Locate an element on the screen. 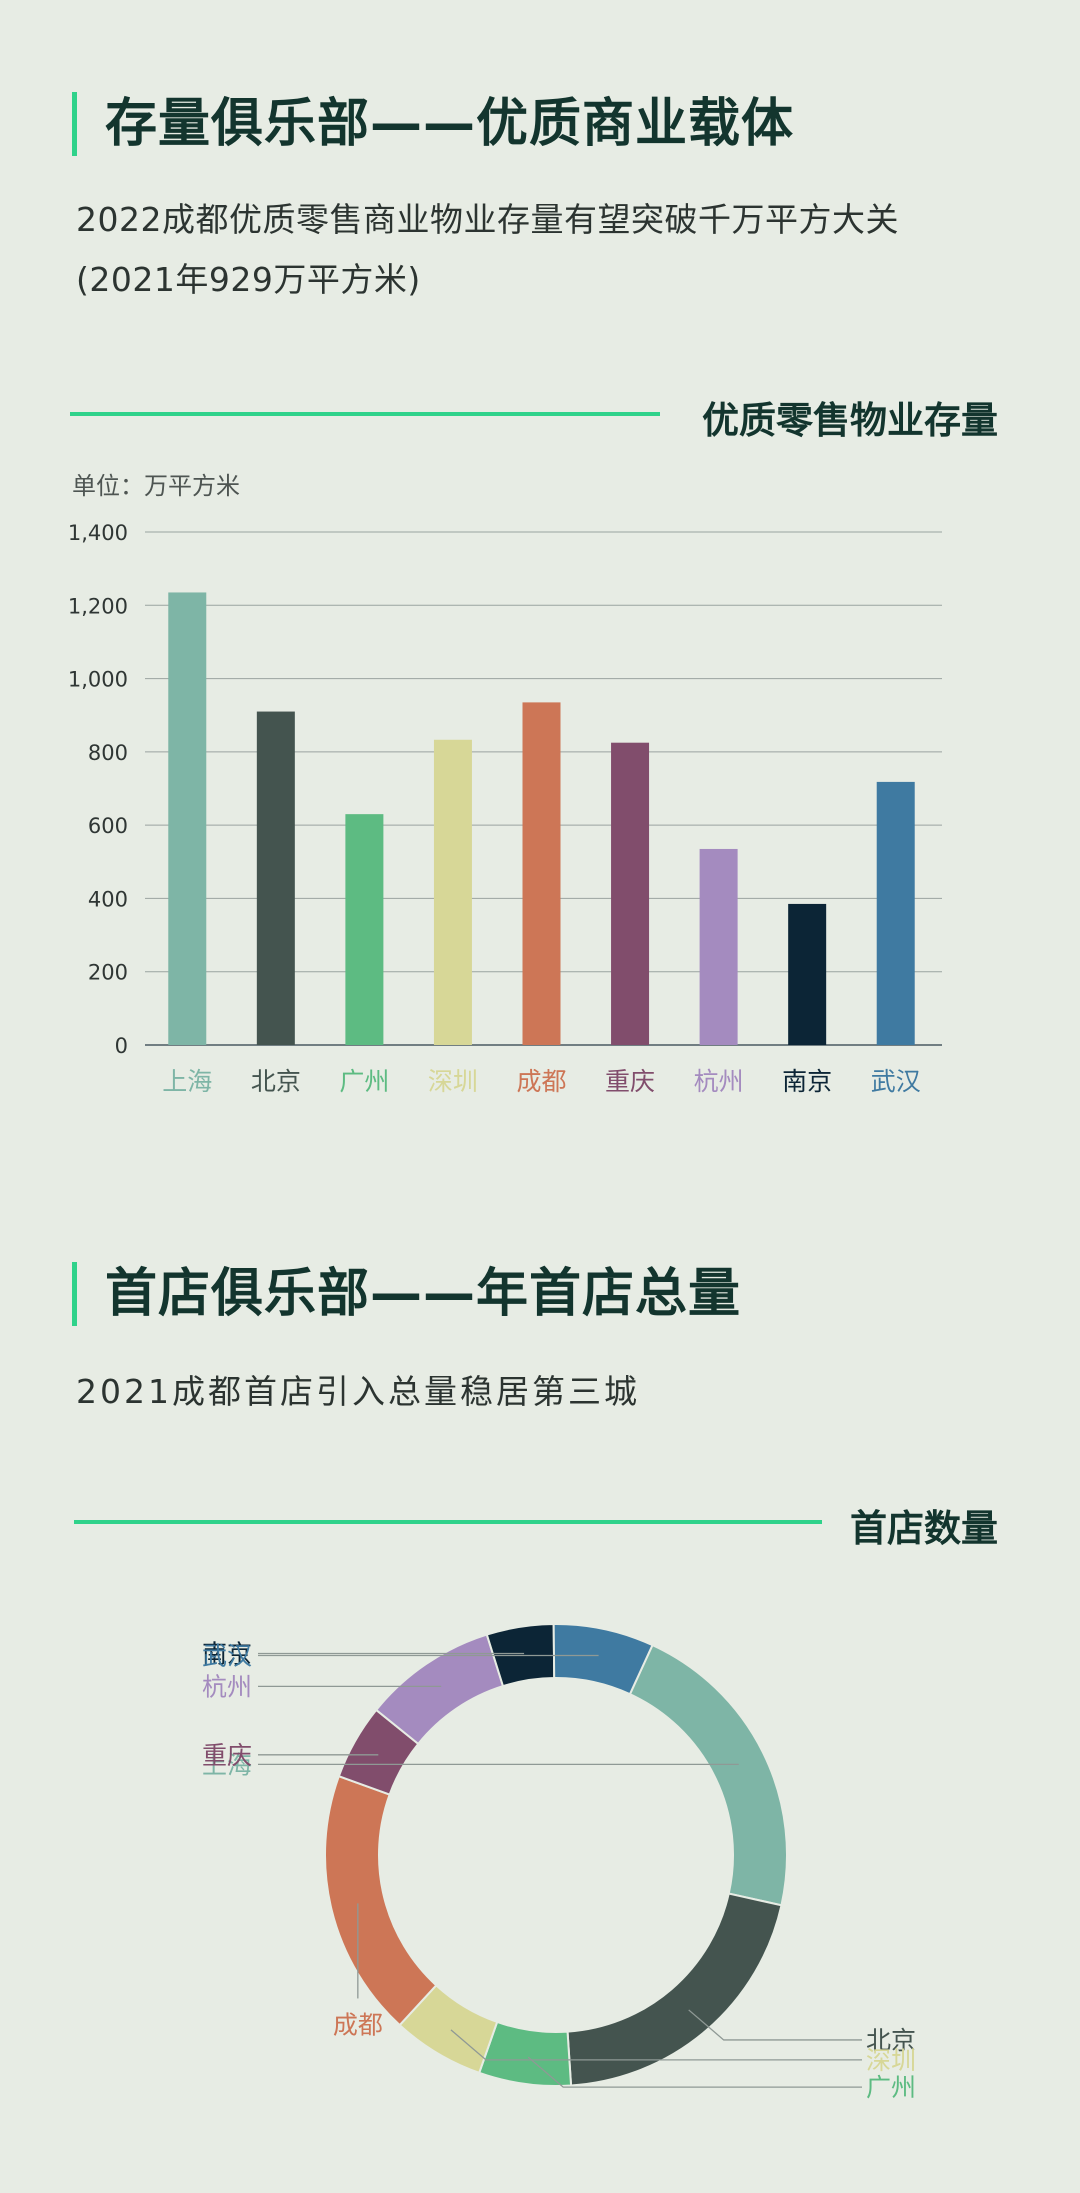 The image size is (1080, 2193). section1-subtitle-line2: (2021年929万平方米) is located at coordinates (248, 279).